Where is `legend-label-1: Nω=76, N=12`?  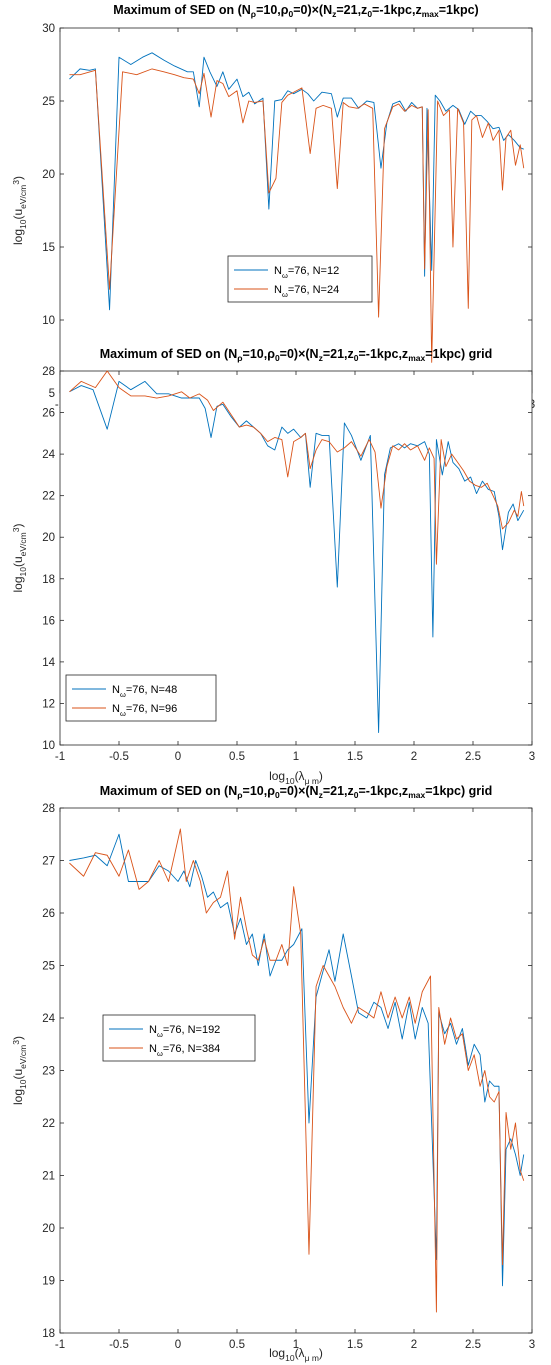
legend-label-1: Nω=76, N=12 is located at coordinates (306, 272).